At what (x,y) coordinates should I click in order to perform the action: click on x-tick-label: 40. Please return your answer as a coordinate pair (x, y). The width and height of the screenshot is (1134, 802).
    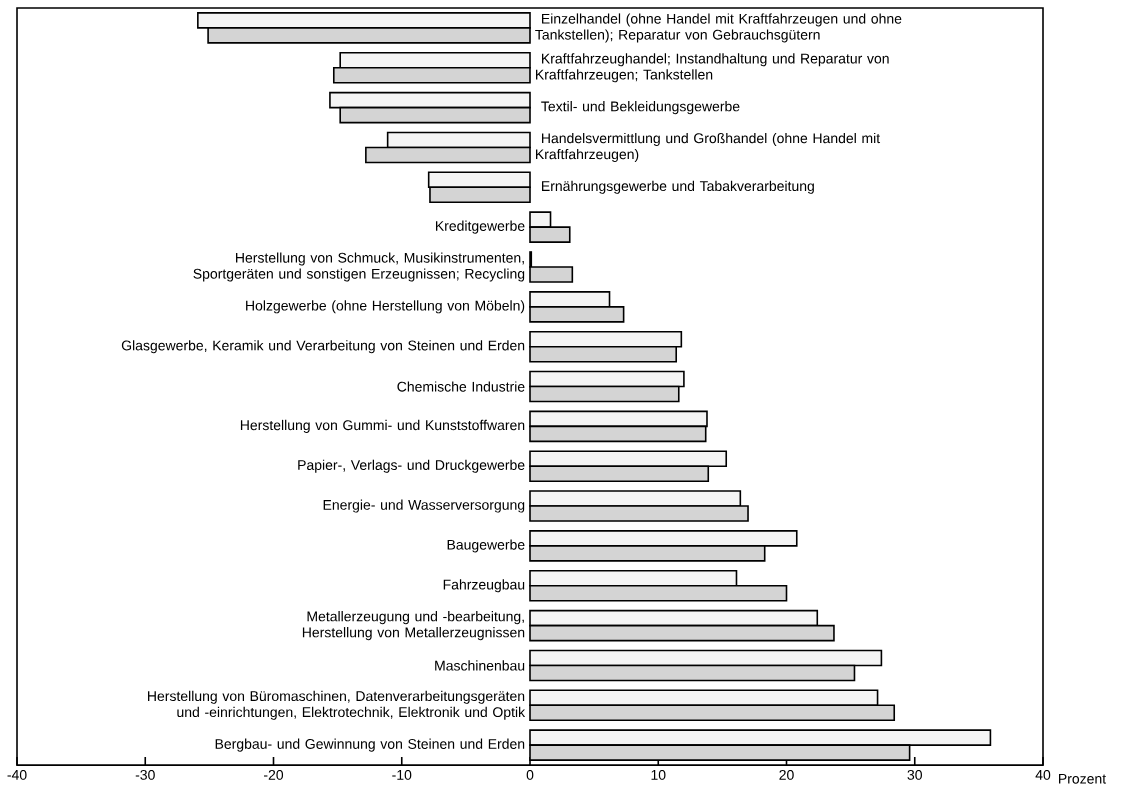
    Looking at the image, I should click on (1043, 774).